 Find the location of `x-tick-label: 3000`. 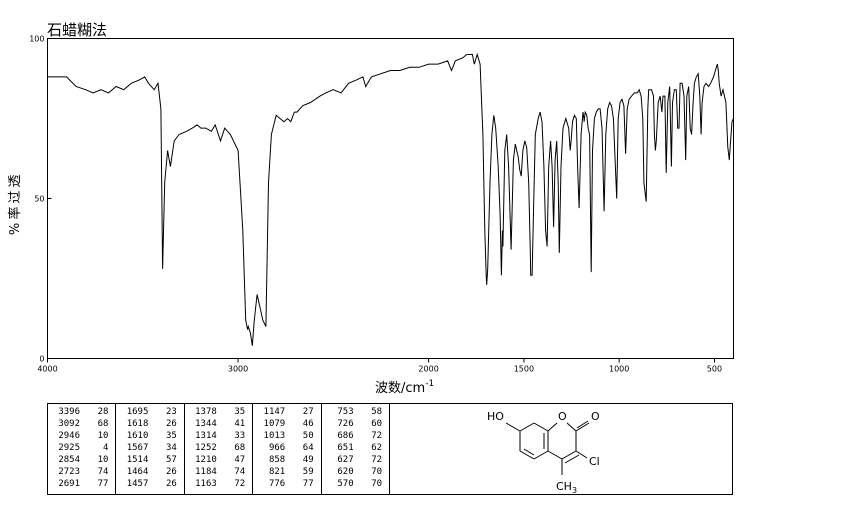

x-tick-label: 3000 is located at coordinates (238, 369).